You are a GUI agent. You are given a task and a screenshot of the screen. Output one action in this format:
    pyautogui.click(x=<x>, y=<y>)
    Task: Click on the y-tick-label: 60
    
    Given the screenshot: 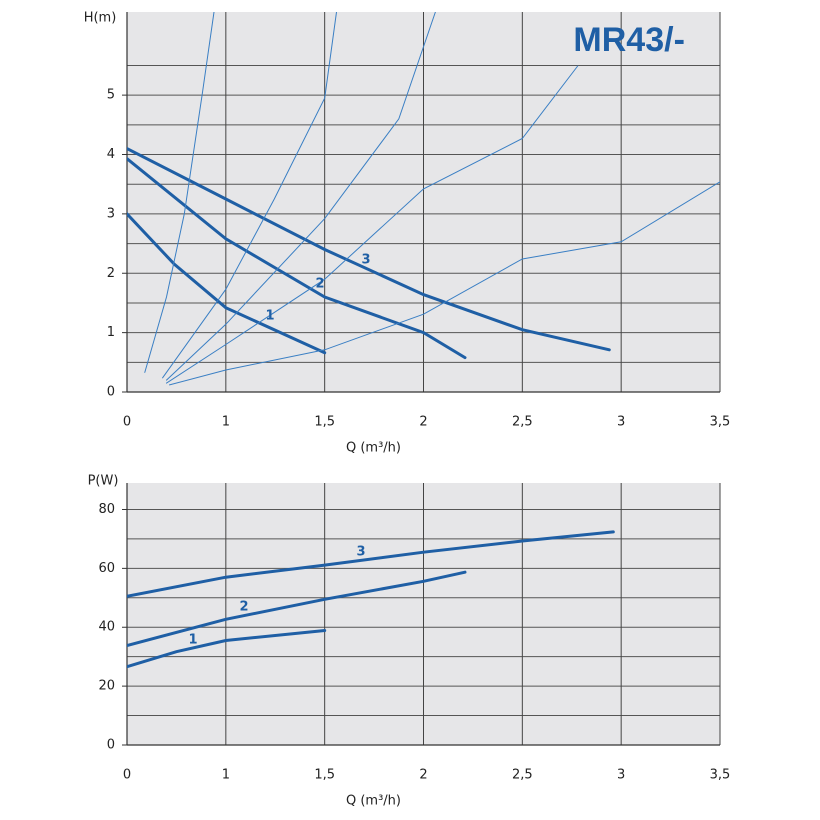 What is the action you would take?
    pyautogui.click(x=106, y=568)
    